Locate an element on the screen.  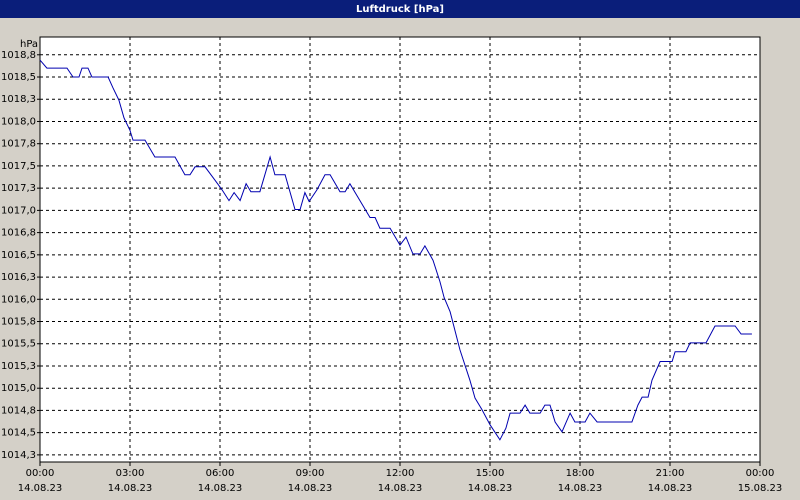
y-tick-label: 1015,3 is located at coordinates (18, 366).